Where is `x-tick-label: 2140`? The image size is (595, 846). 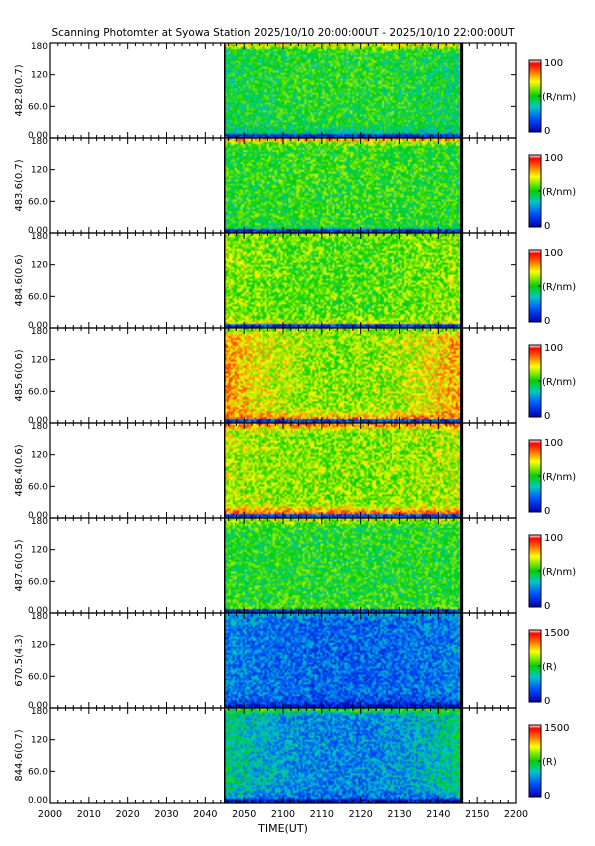
x-tick-label: 2140 is located at coordinates (438, 814).